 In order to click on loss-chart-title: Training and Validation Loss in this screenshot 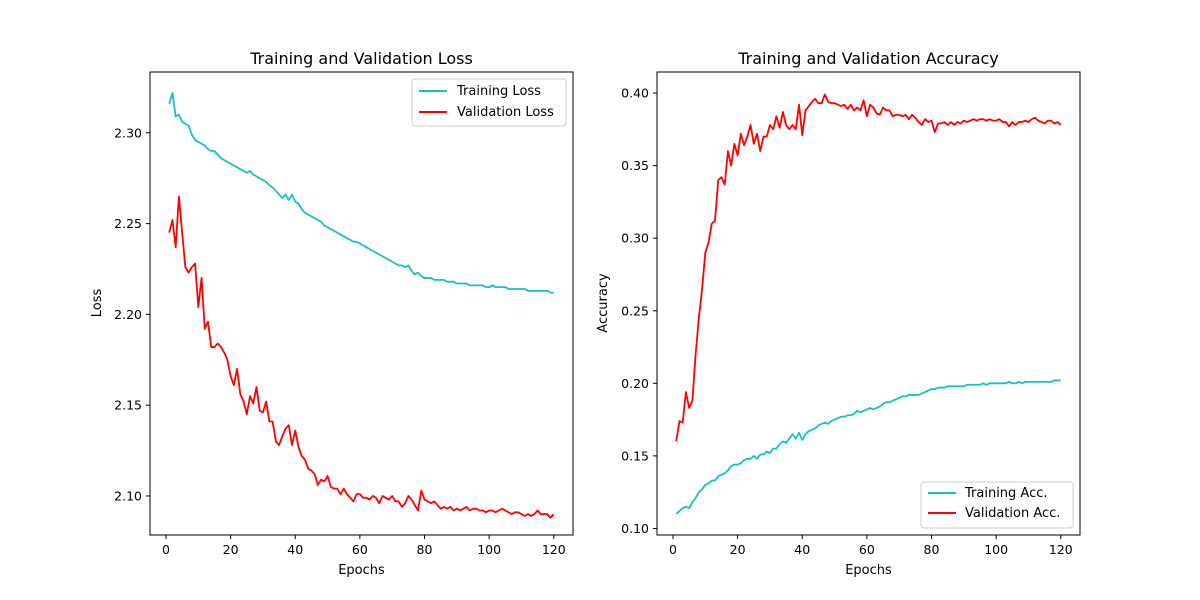, I will do `click(361, 58)`.